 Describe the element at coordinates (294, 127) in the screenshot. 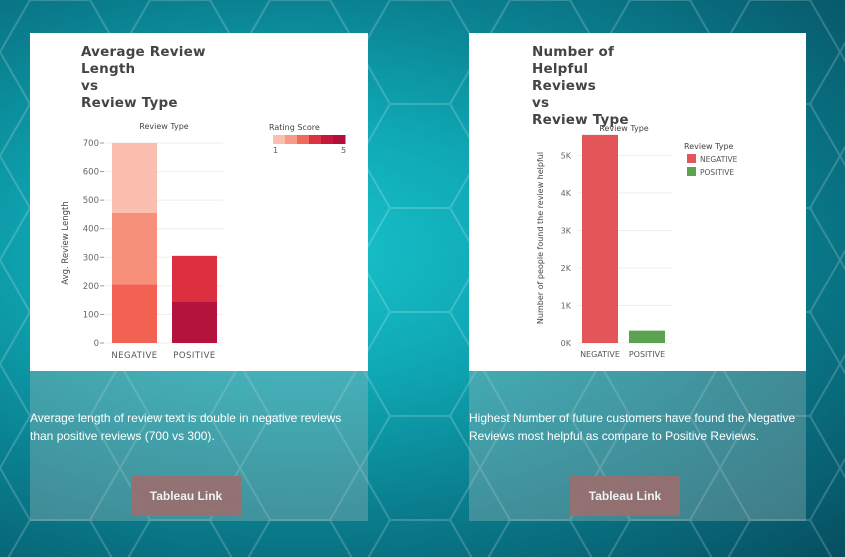

I see `legend-title: Rating Score` at that location.